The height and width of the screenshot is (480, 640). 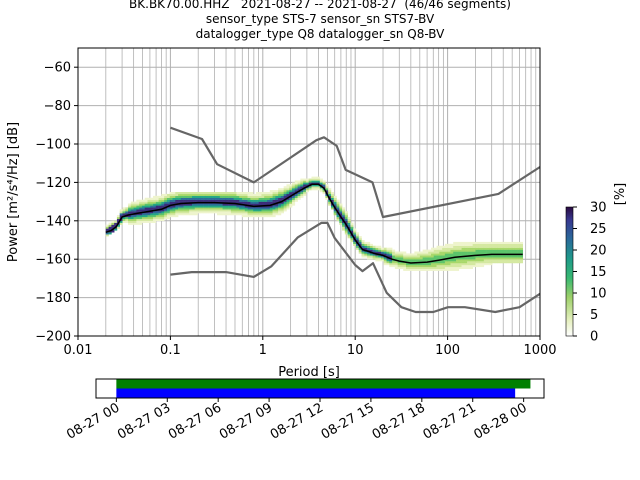 What do you see at coordinates (598, 272) in the screenshot?
I see `colorbar-tick-label: 15` at bounding box center [598, 272].